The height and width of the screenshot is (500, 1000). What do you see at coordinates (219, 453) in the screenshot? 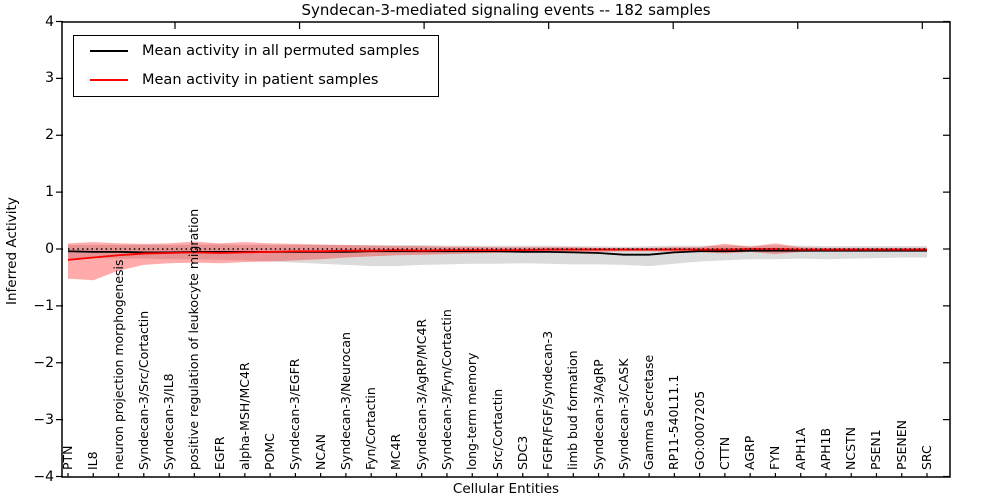
I see `x-tick-label: EGFR` at bounding box center [219, 453].